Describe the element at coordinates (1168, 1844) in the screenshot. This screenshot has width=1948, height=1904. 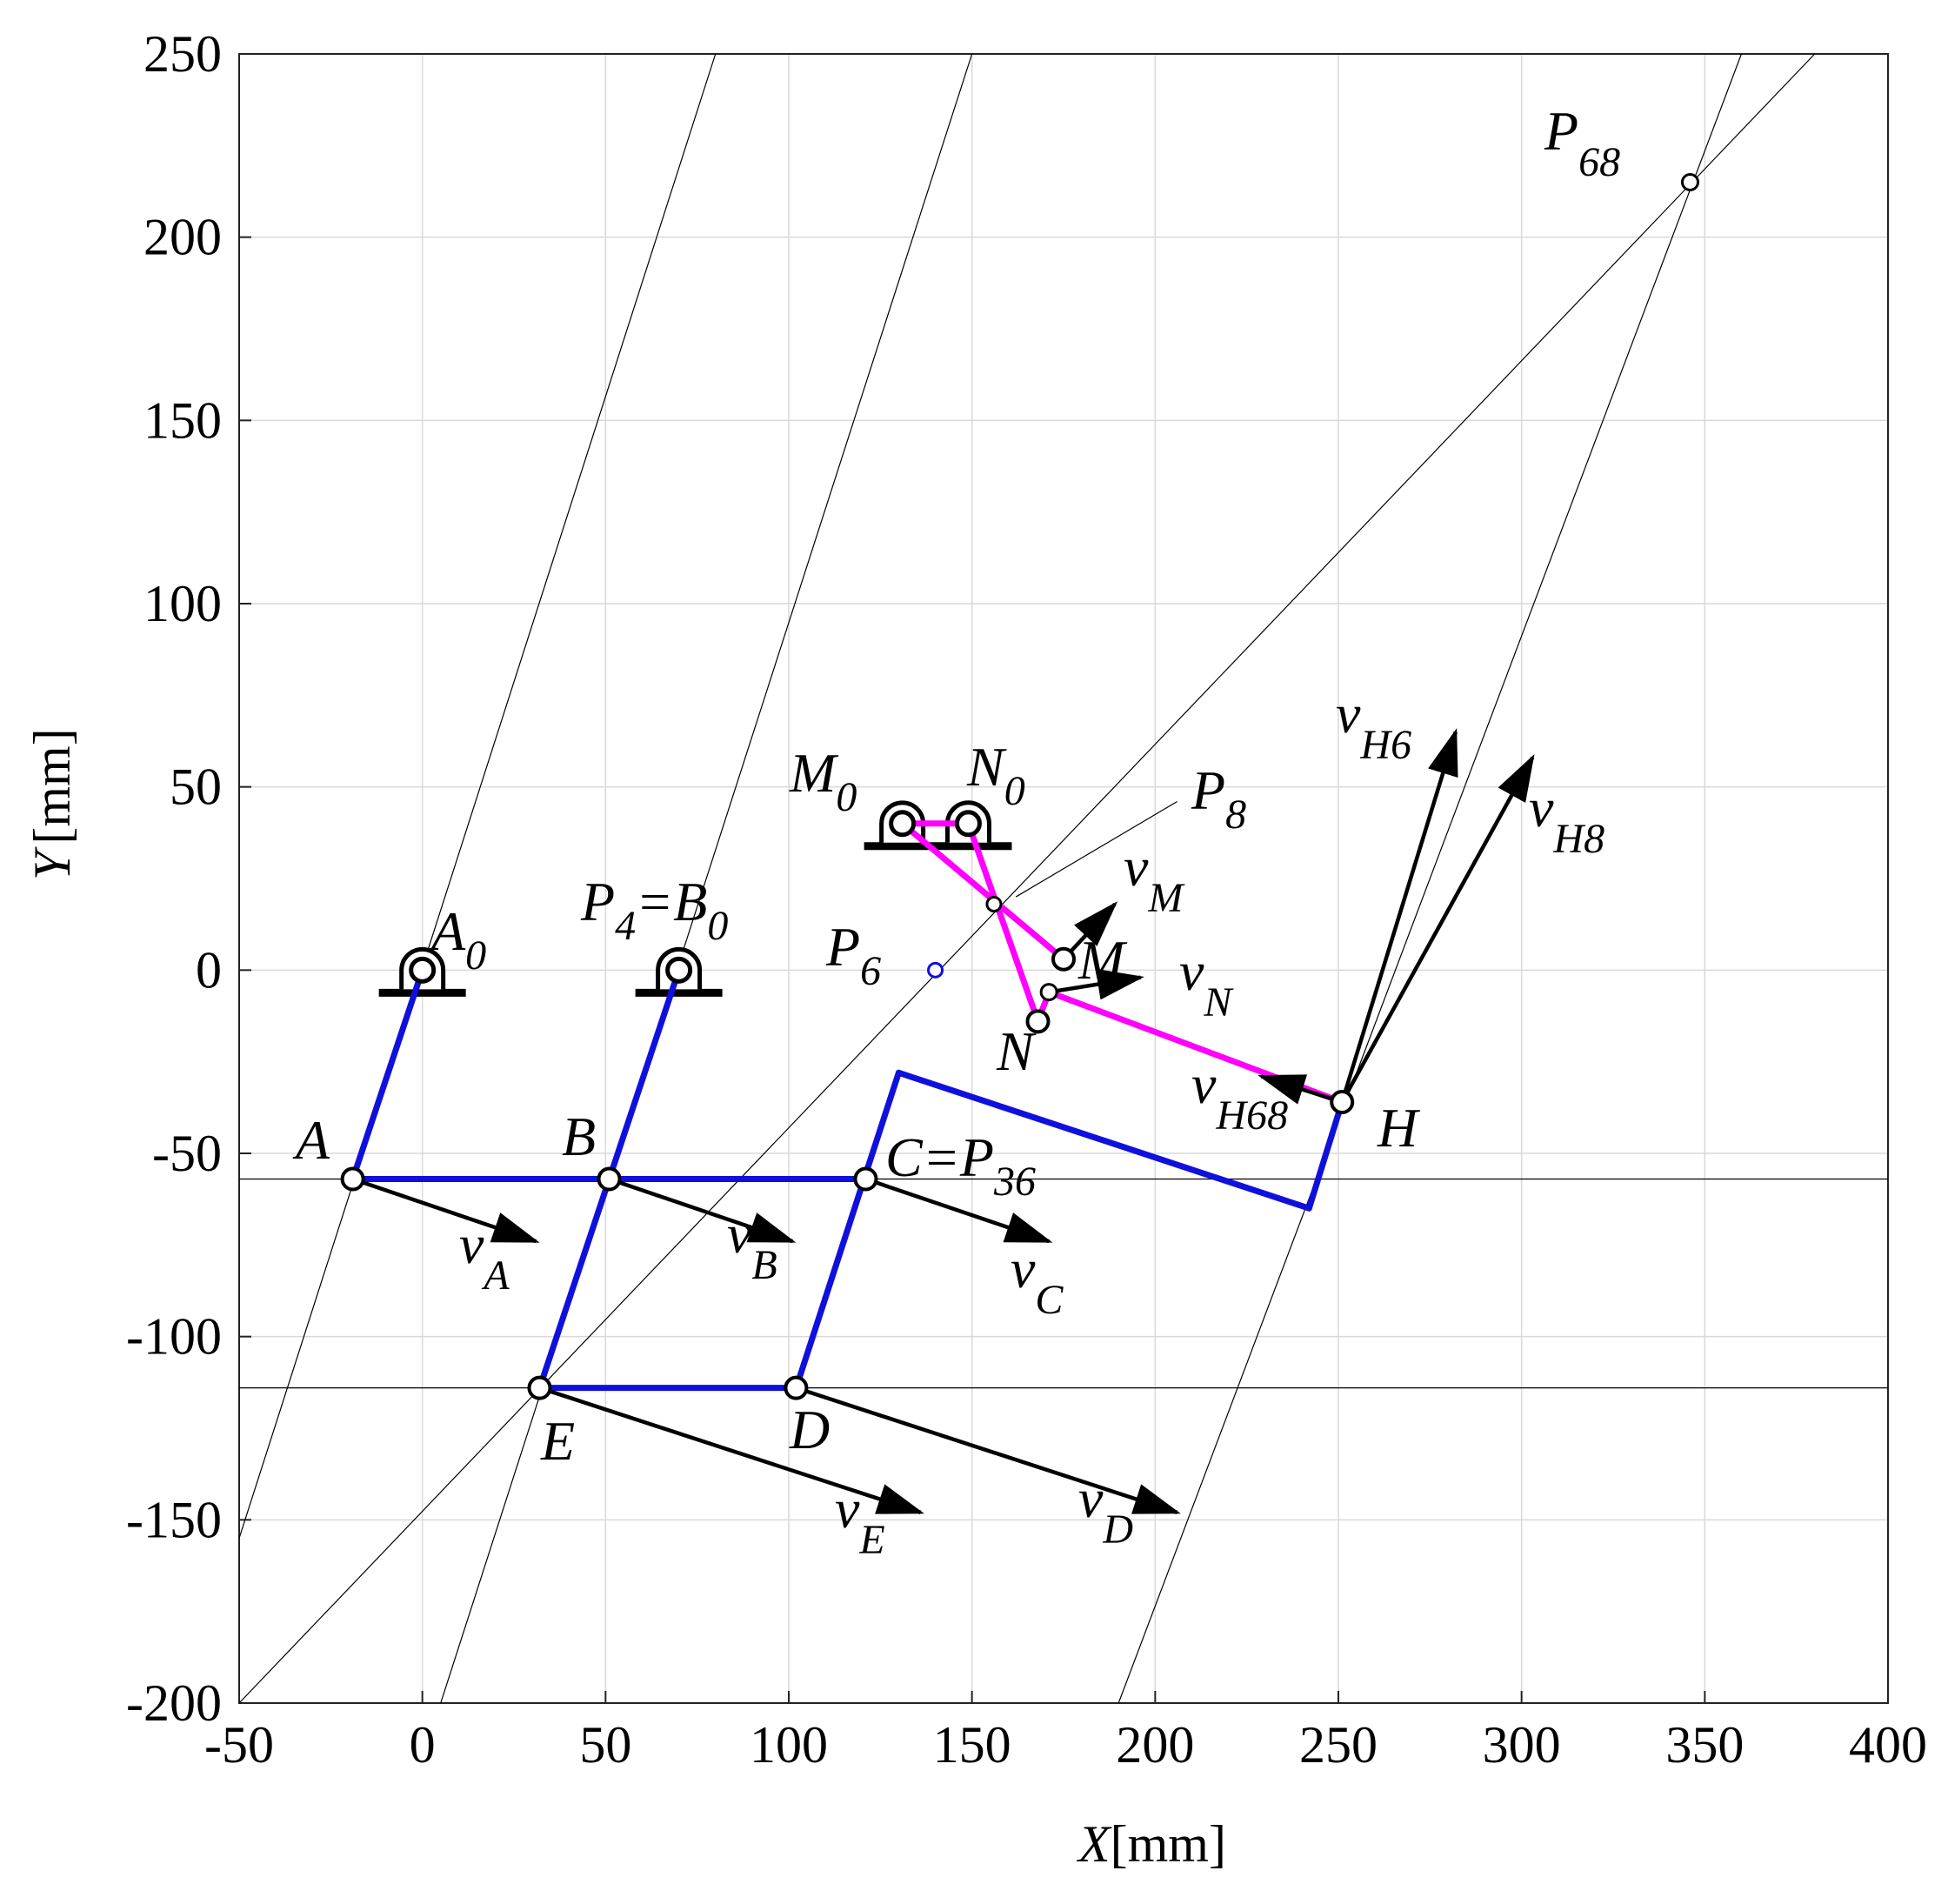
I see `x-axis-unit: [mm]` at that location.